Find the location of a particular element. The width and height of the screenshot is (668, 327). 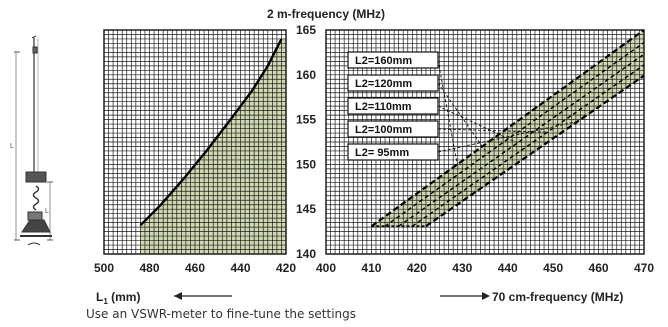

y-tick-label: 160 is located at coordinates (306, 75).